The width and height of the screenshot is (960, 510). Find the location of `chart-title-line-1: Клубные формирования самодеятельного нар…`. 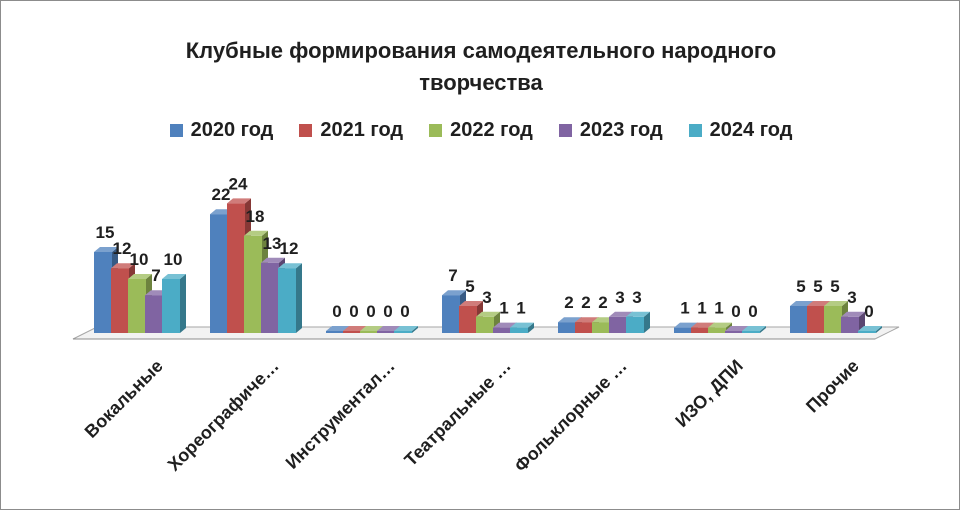

chart-title-line-1: Клубные формирования самодеятельного нар… is located at coordinates (481, 50).